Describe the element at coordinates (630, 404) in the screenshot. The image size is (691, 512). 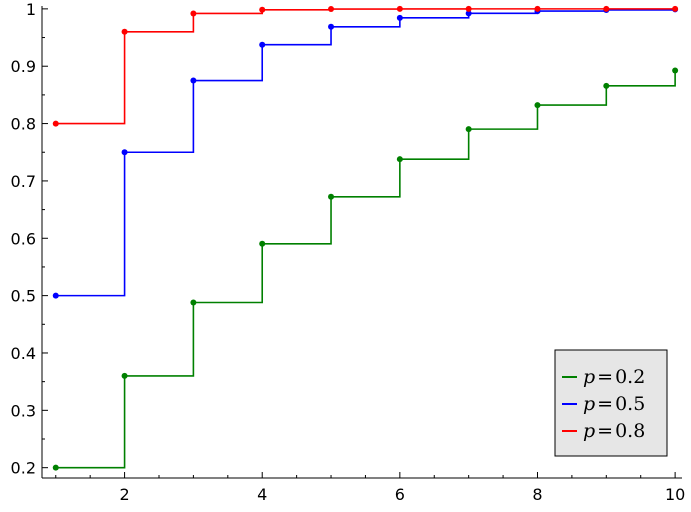
I see `legend-label-value: 0.5` at that location.